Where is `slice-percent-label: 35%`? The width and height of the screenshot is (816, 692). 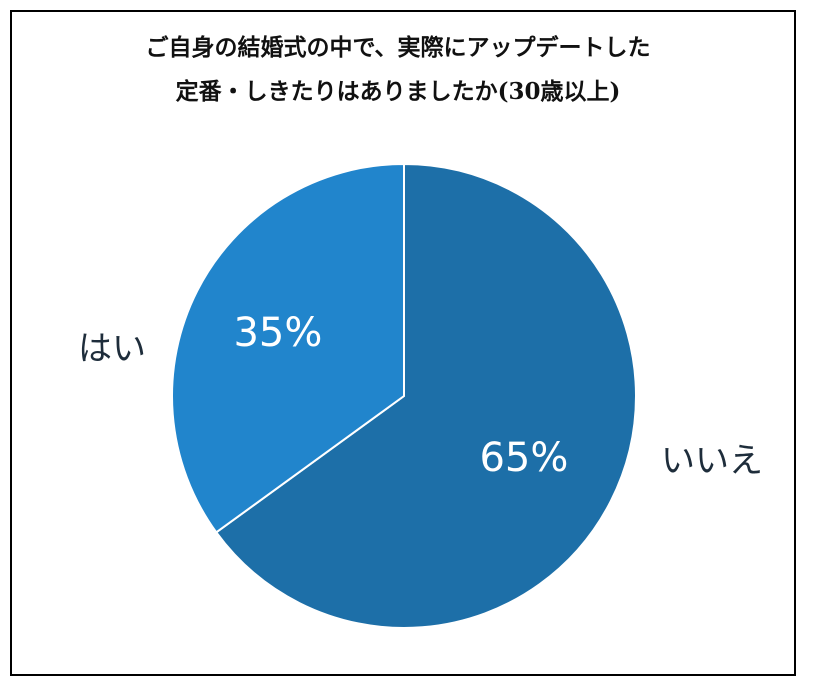
slice-percent-label: 35% is located at coordinates (277, 333).